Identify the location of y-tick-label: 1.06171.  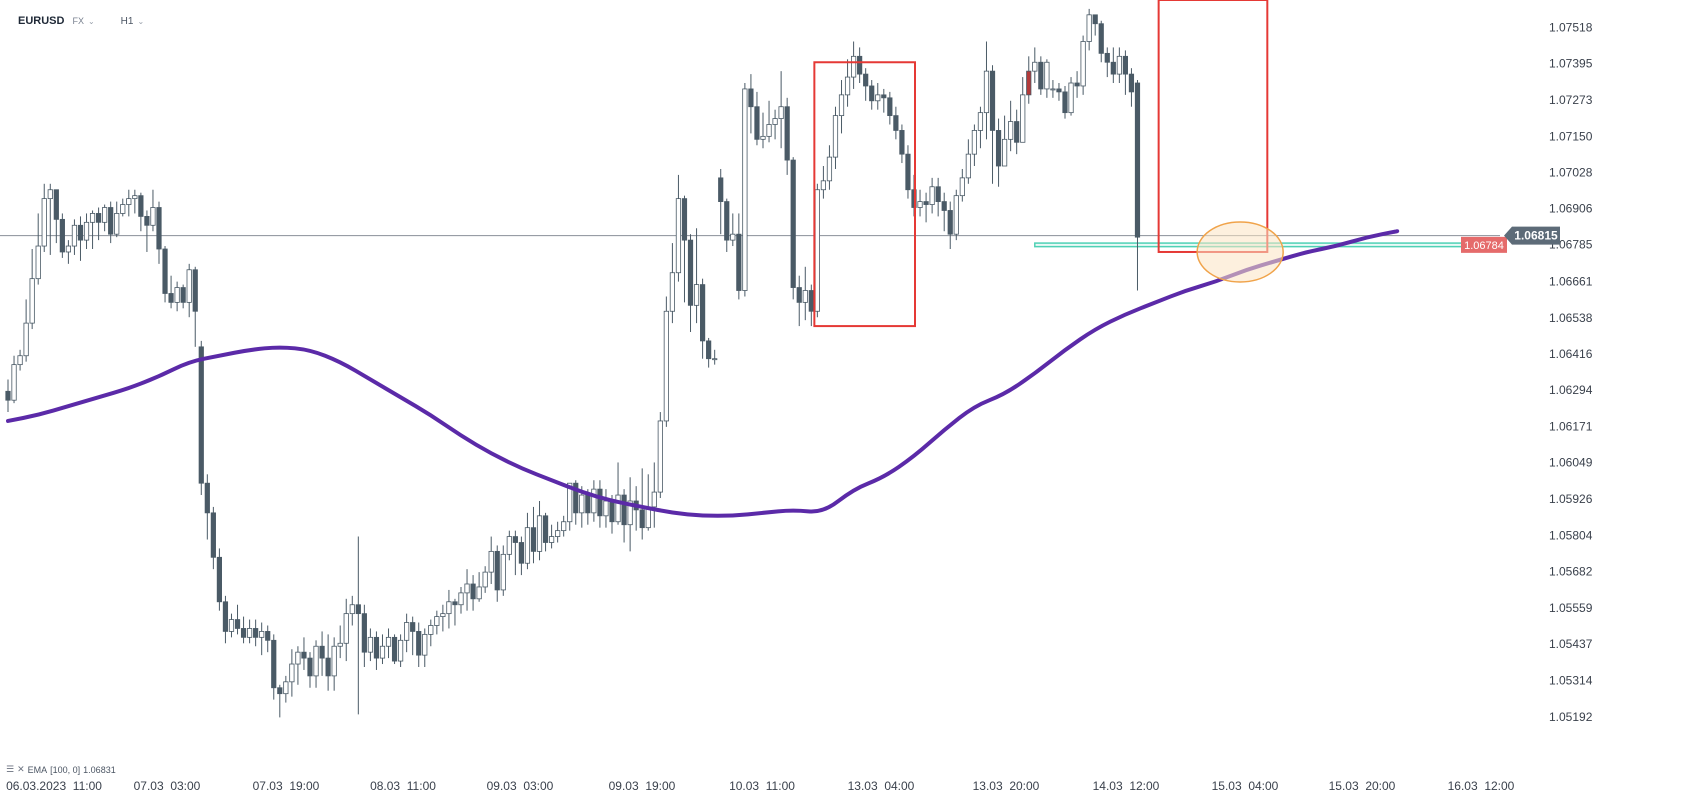
(1571, 427).